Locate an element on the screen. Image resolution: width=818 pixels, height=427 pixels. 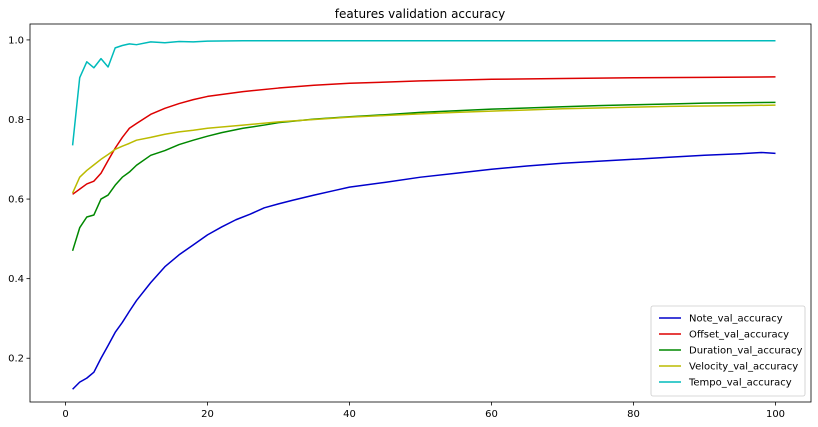
y-tick-label: 0.6 is located at coordinates (16, 200).